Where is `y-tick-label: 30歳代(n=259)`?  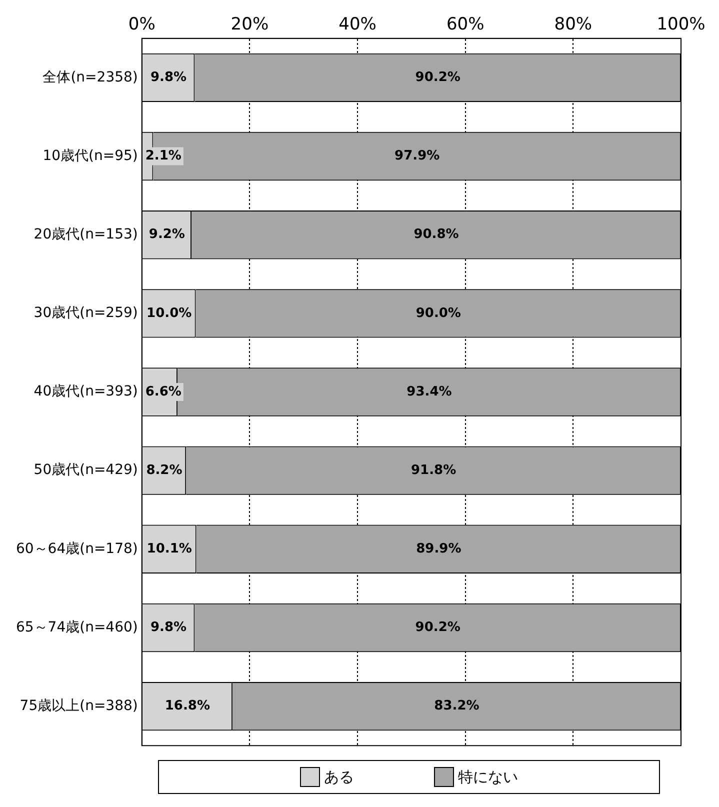 y-tick-label: 30歳代(n=259) is located at coordinates (86, 313).